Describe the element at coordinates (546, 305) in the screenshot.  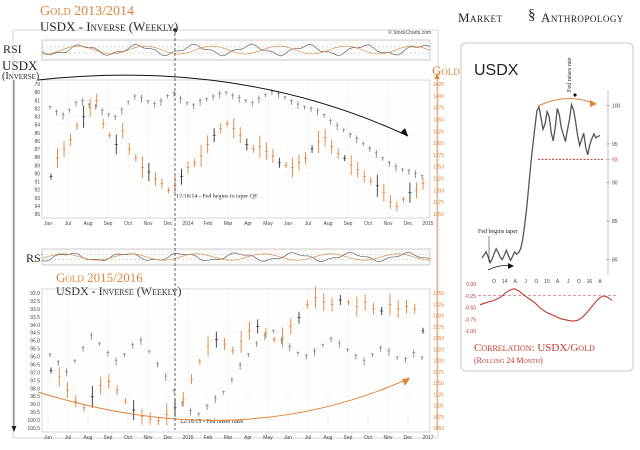
I see `corr-line` at that location.